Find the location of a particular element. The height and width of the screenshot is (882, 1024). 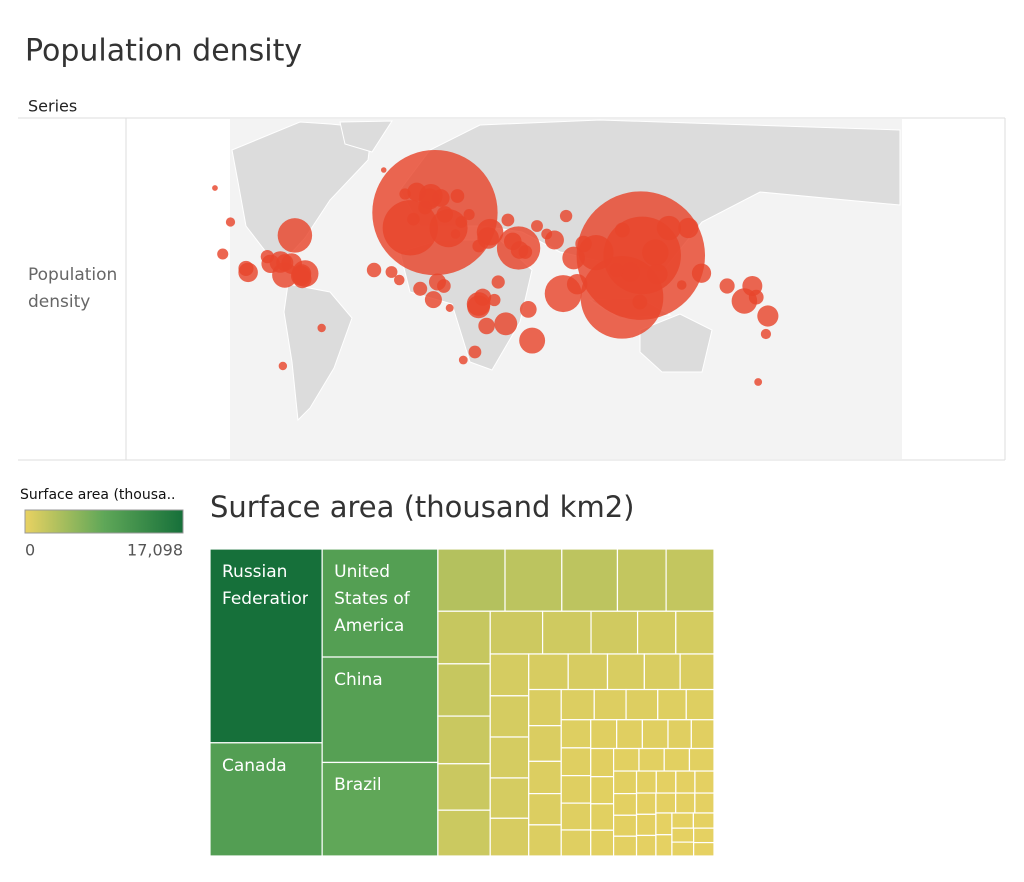

south-america is located at coordinates (318, 352).